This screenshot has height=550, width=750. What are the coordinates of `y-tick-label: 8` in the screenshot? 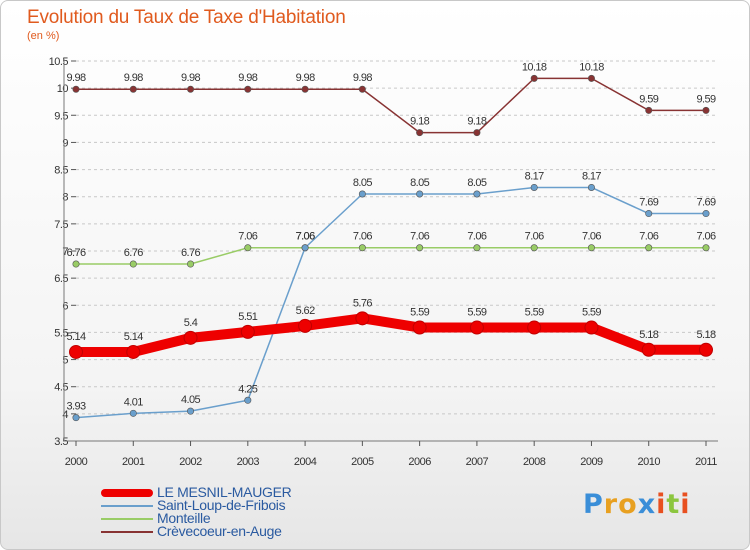 It's located at (65, 198).